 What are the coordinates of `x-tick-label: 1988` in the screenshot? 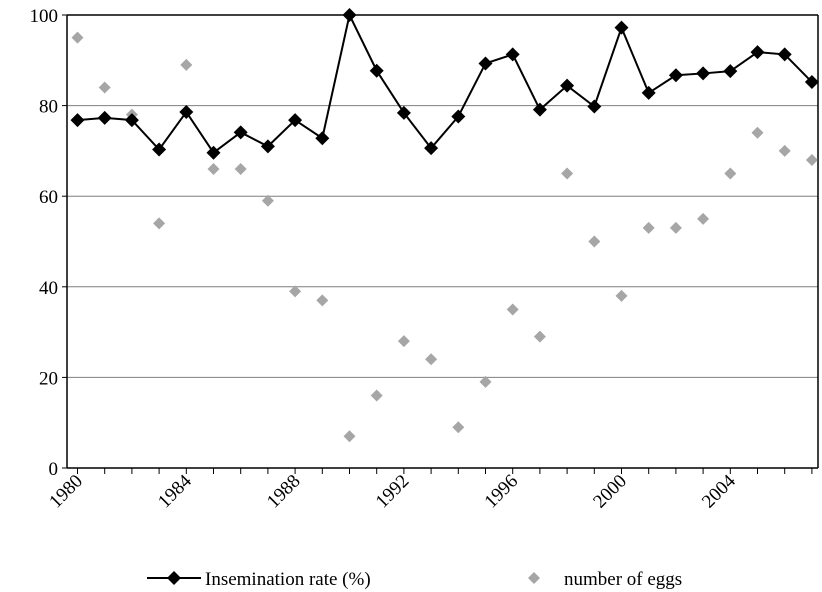 It's located at (284, 492).